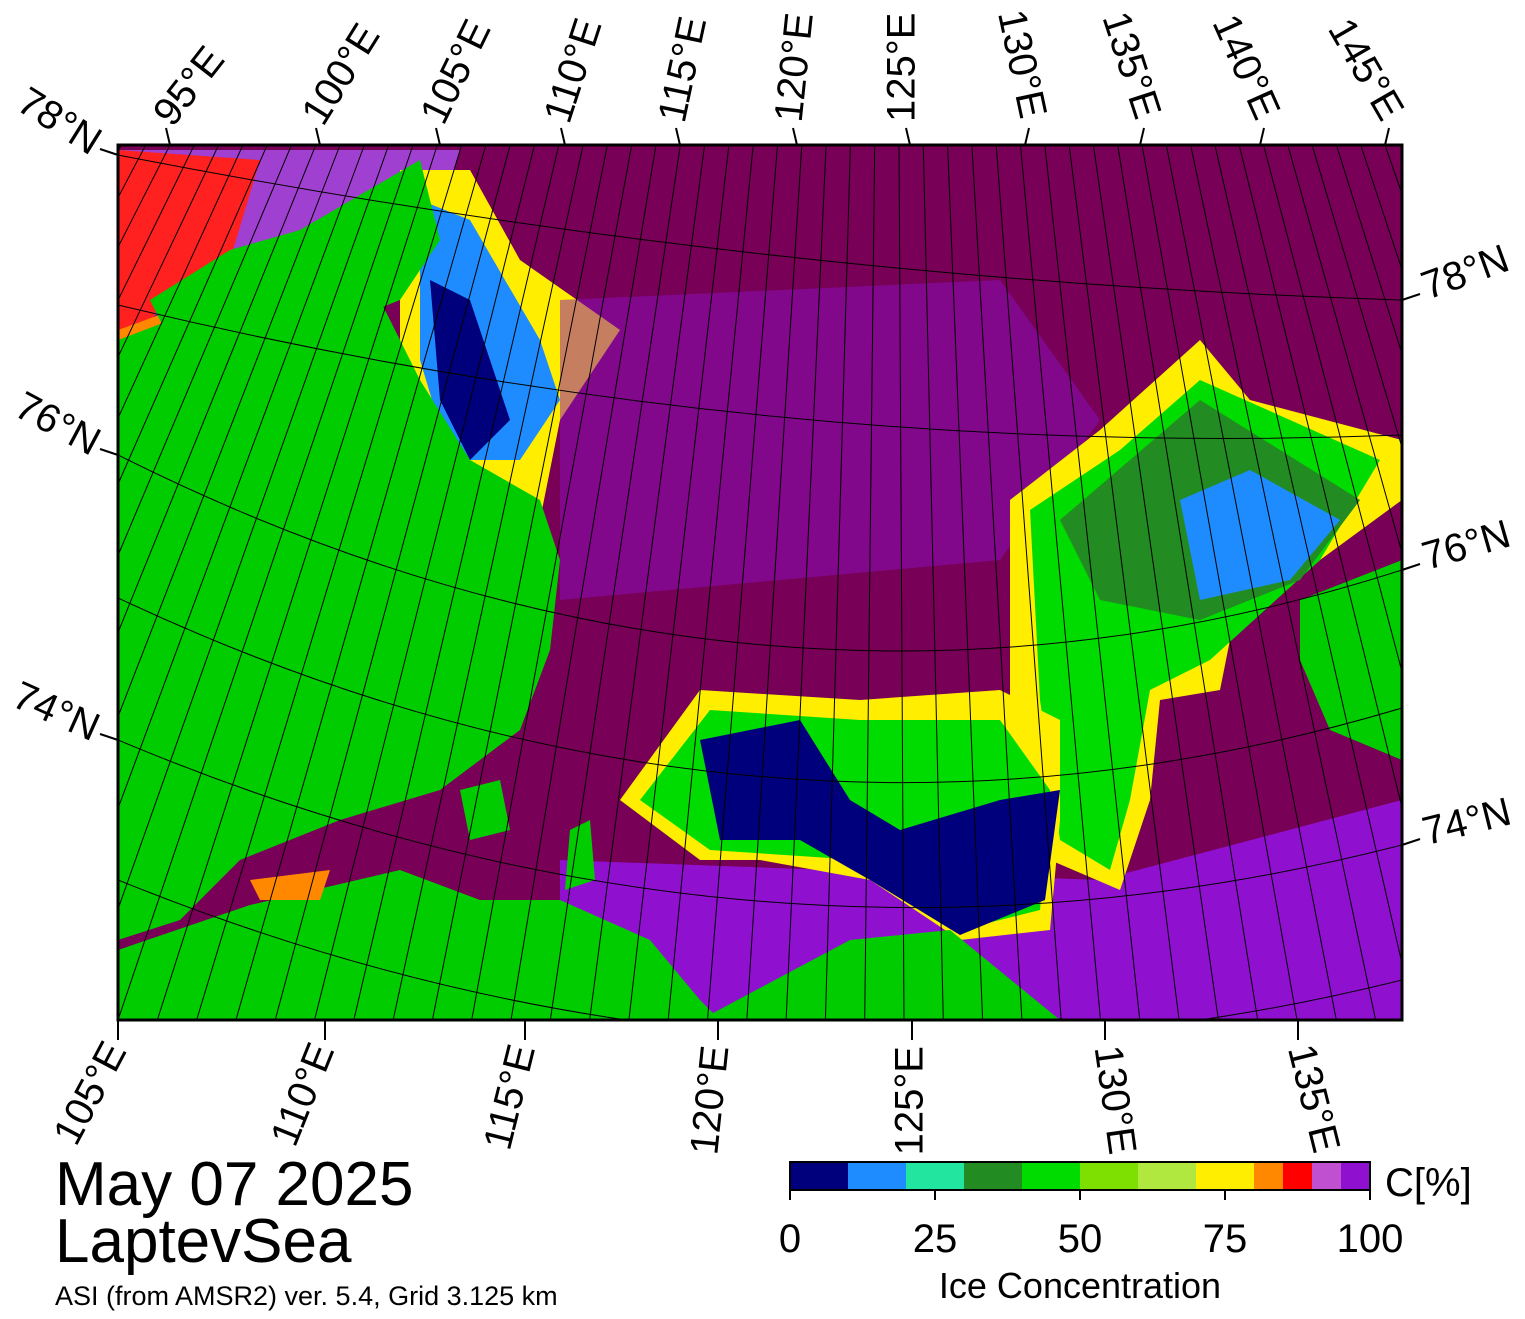 The width and height of the screenshot is (1525, 1319). Describe the element at coordinates (189, 86) in the screenshot. I see `lon-label: 95°E` at that location.